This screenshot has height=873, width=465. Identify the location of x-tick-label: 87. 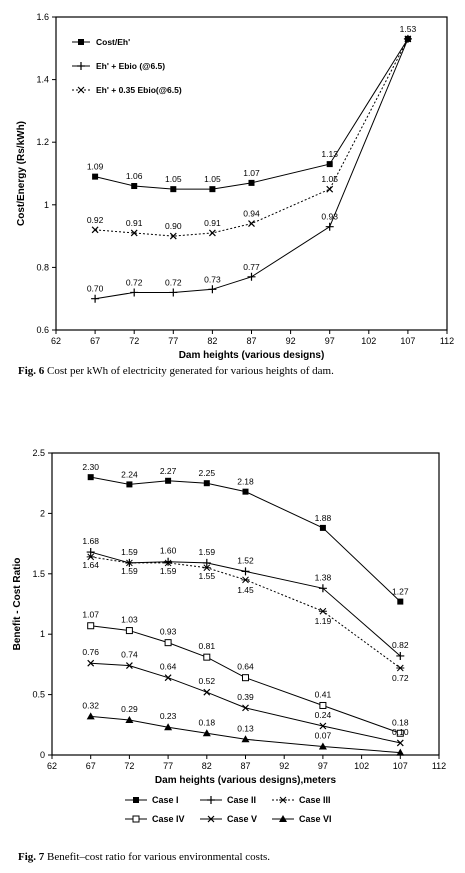
(251, 341).